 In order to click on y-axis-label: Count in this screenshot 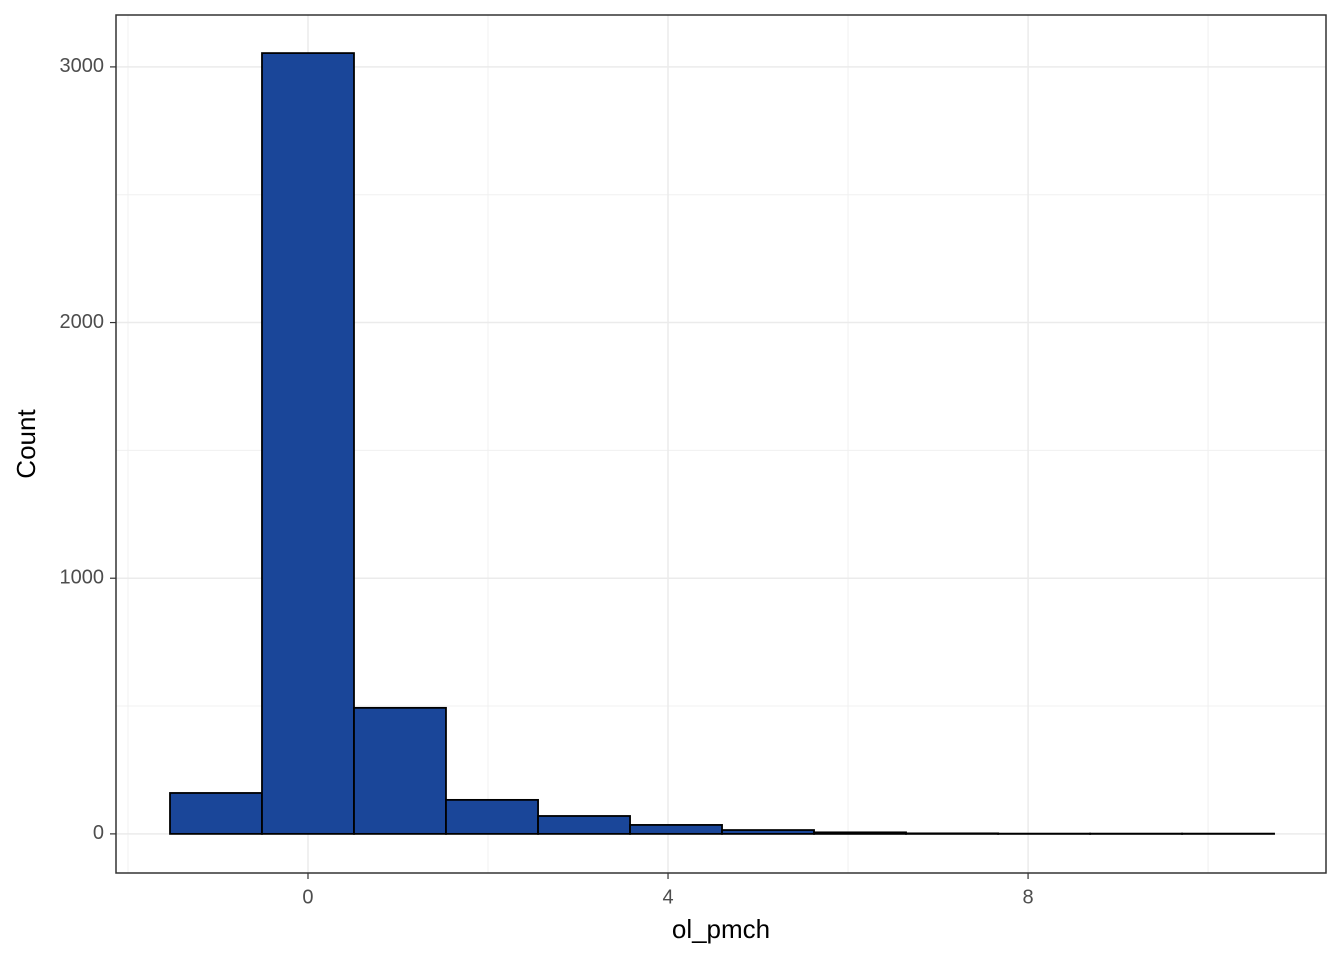, I will do `click(26, 444)`.